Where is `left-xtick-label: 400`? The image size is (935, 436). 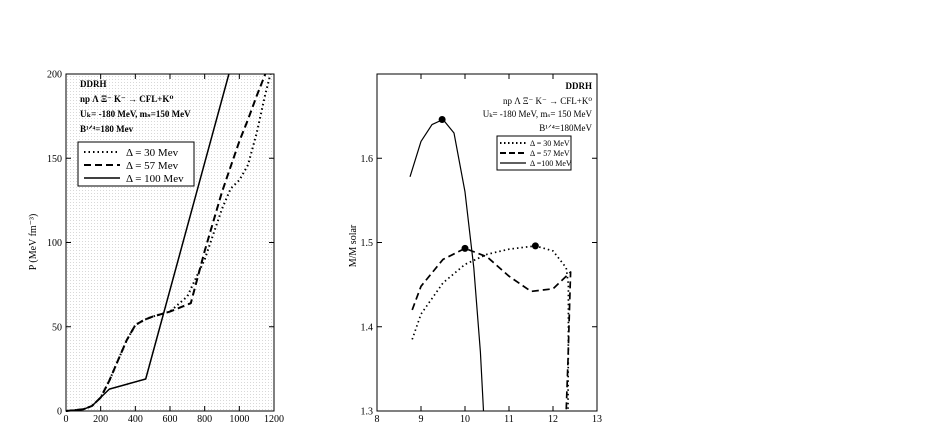 left-xtick-label: 400 is located at coordinates (135, 419).